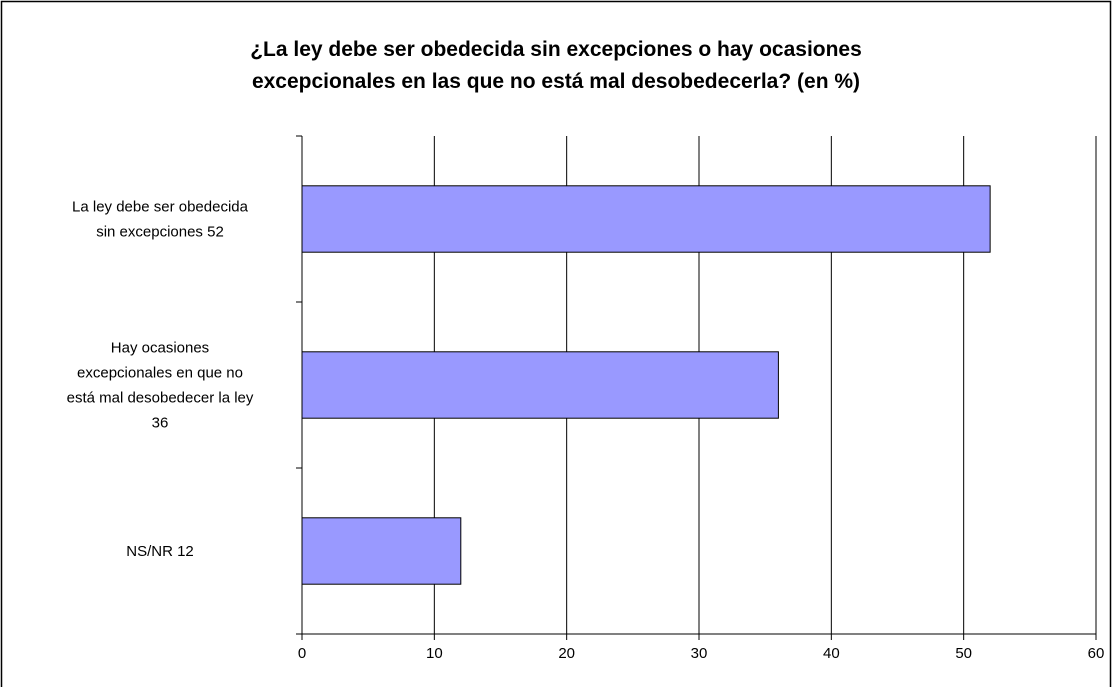  What do you see at coordinates (1096, 653) in the screenshot?
I see `x-tick-label-60: 60` at bounding box center [1096, 653].